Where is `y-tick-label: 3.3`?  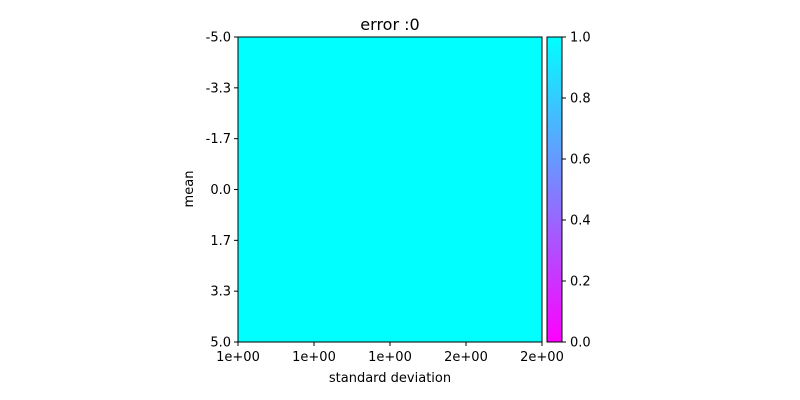 y-tick-label: 3.3 is located at coordinates (220, 292).